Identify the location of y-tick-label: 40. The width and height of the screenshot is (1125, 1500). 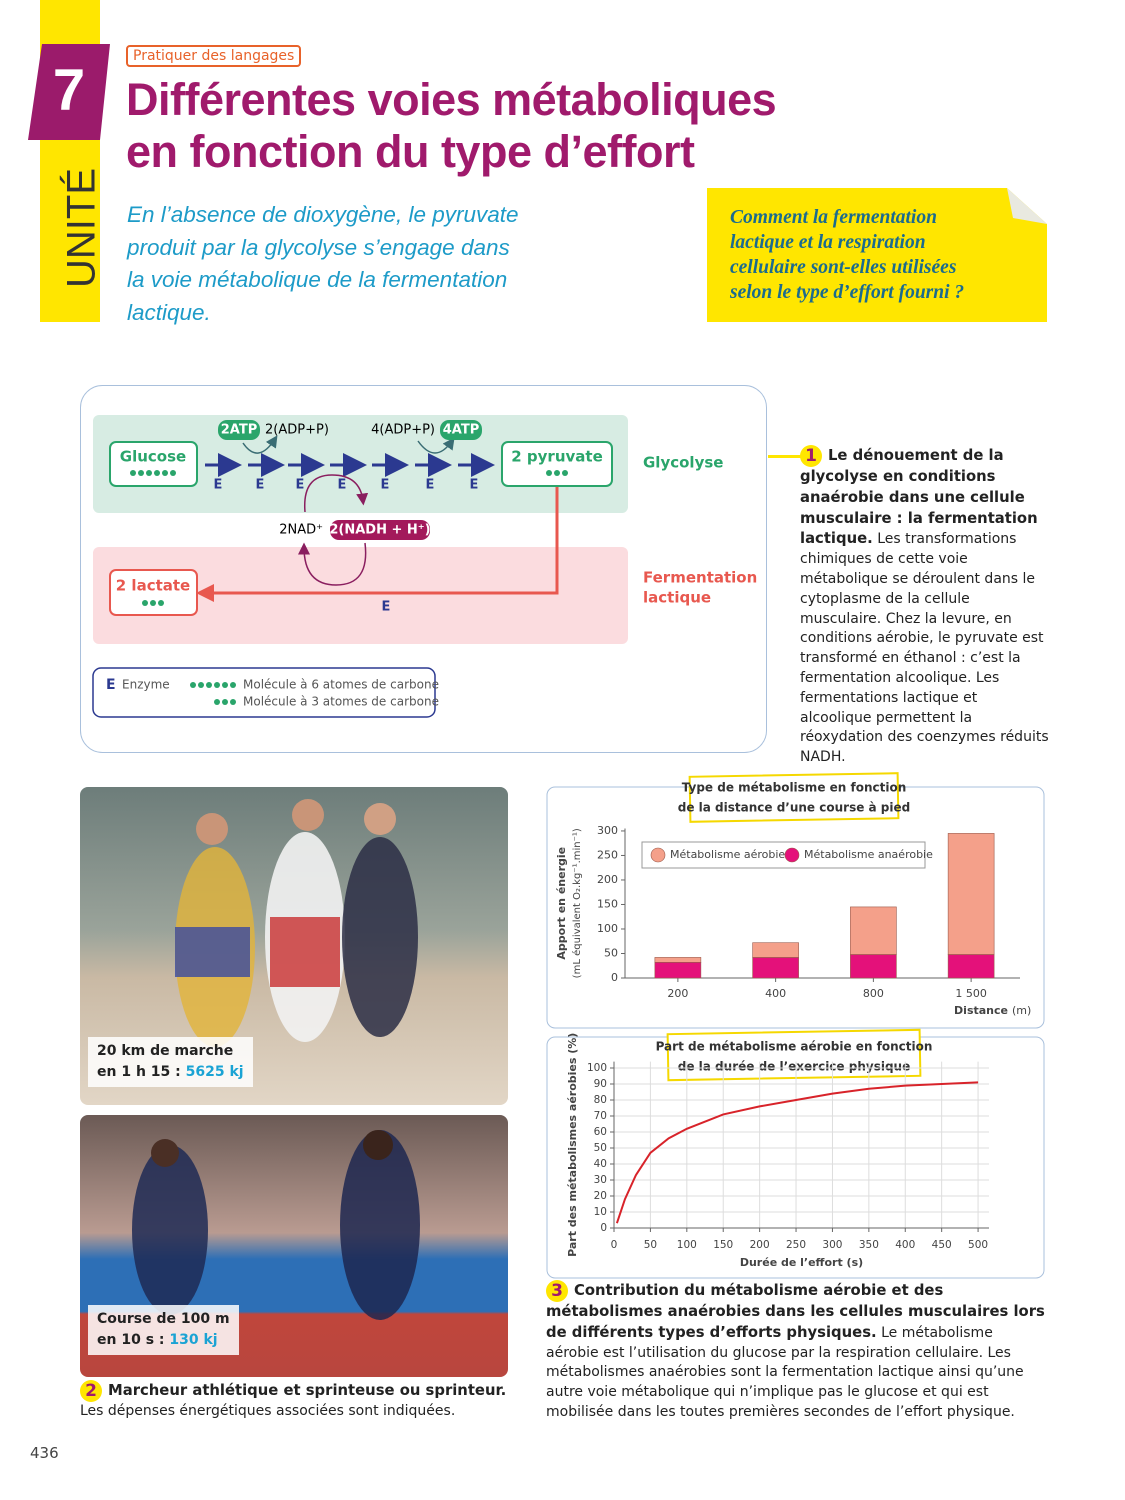
(600, 1164).